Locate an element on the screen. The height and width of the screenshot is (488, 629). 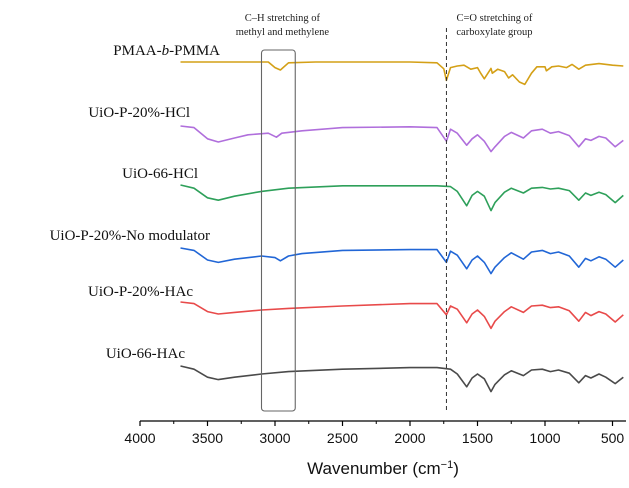
x-axis: 4000 3500 3000 2500 2000 1500 1000 500 is located at coordinates (375, 433).